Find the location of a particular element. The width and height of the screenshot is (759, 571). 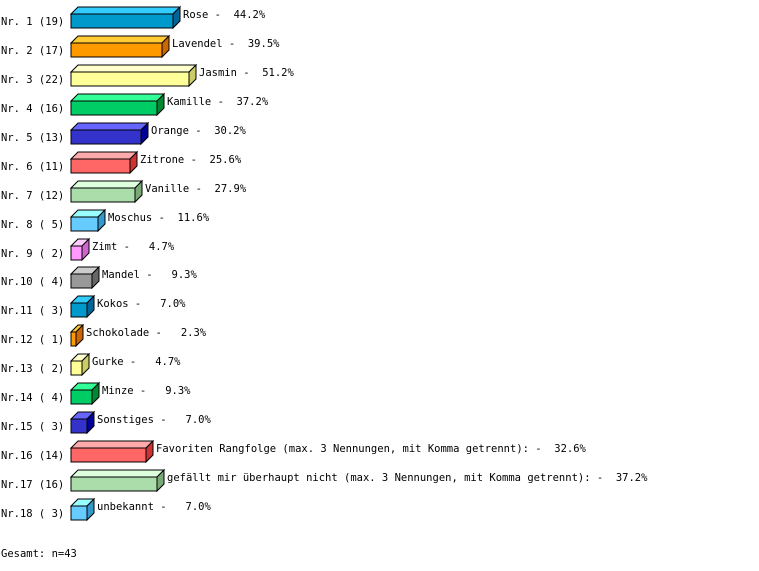

category-label: Nr. 7 (12) is located at coordinates (32, 196).